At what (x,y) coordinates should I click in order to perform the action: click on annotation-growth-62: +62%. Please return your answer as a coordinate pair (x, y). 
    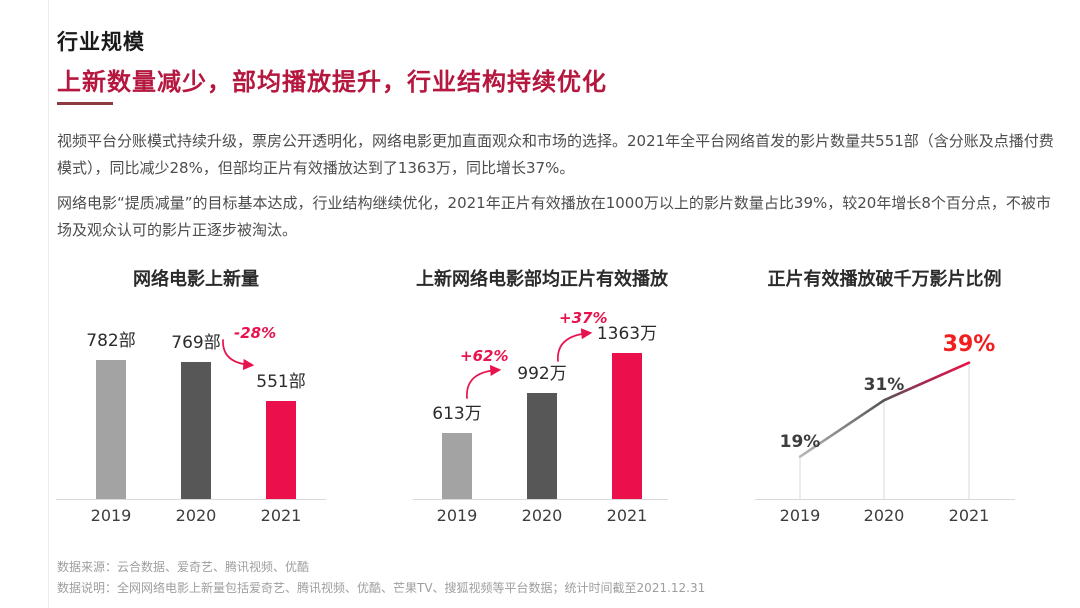
    Looking at the image, I should click on (484, 356).